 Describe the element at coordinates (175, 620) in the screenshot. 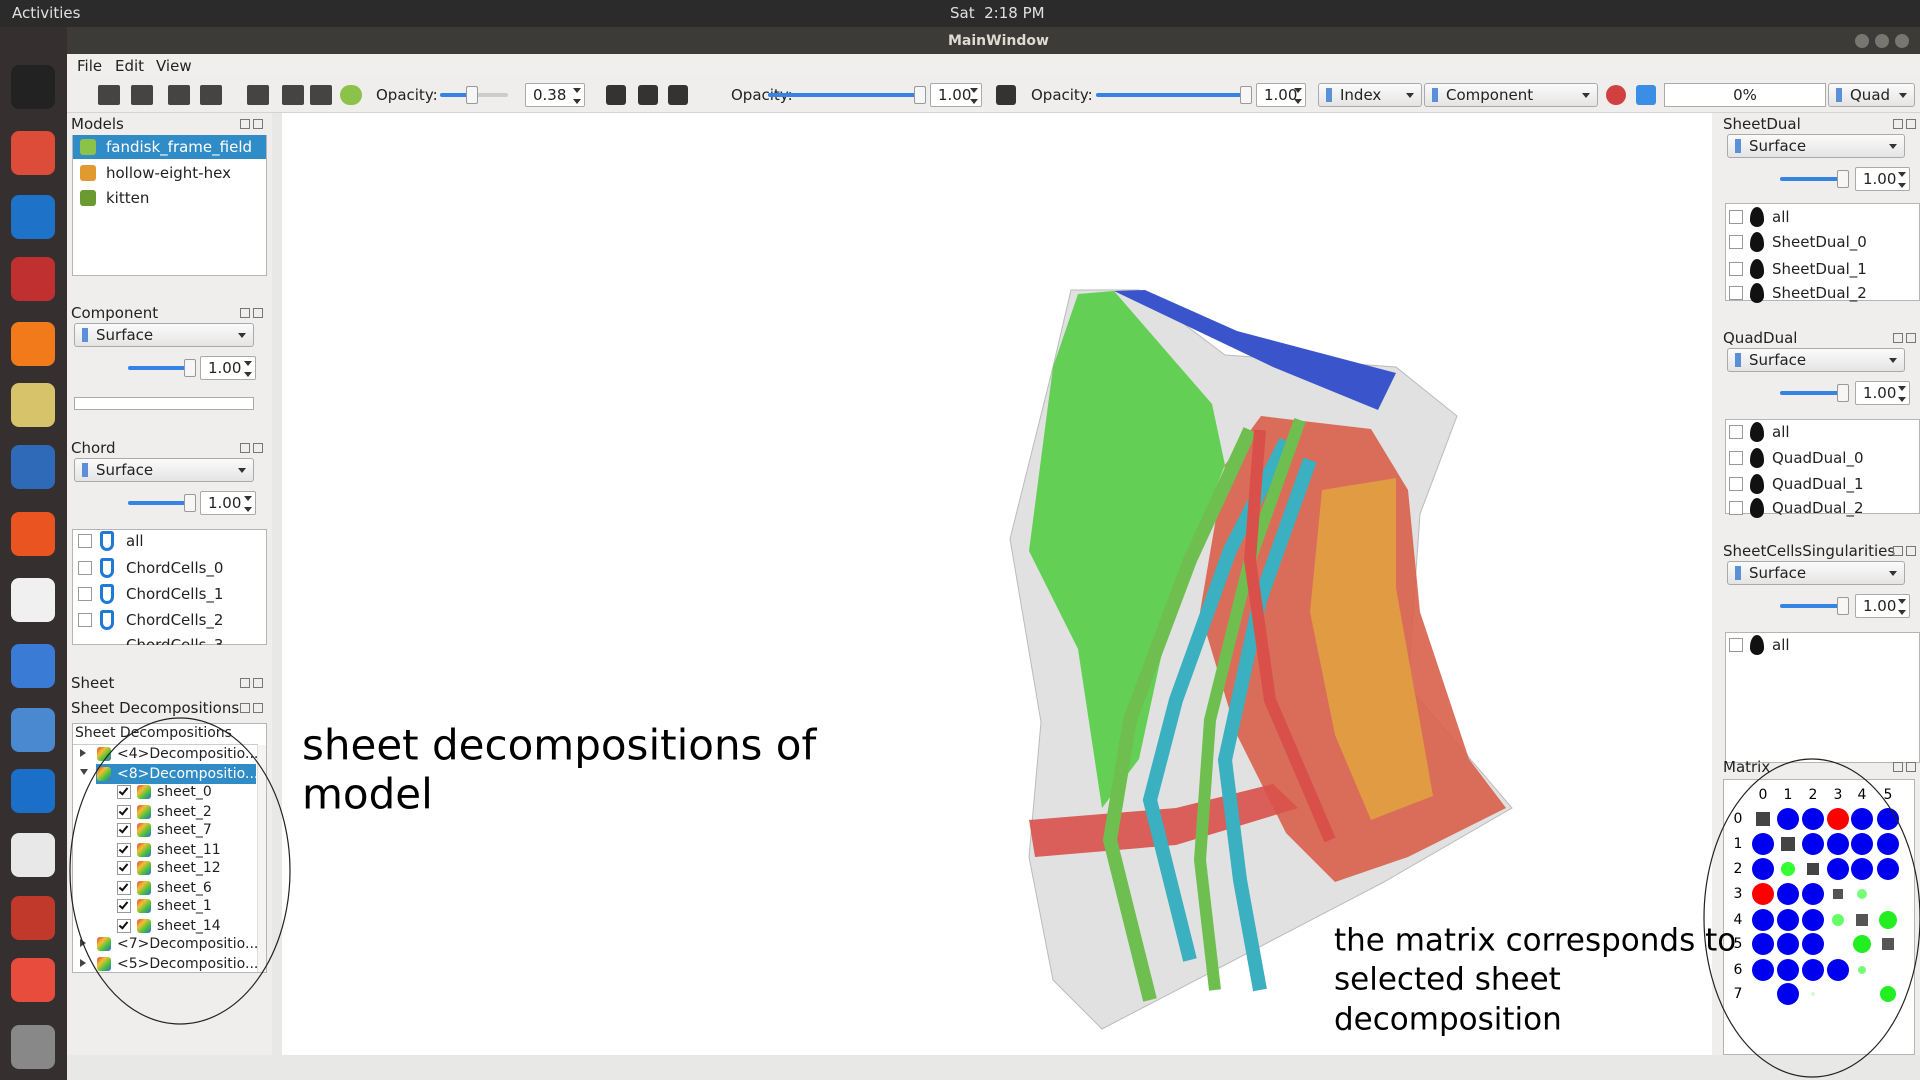

I see `chord-item: ChordCells_2` at that location.